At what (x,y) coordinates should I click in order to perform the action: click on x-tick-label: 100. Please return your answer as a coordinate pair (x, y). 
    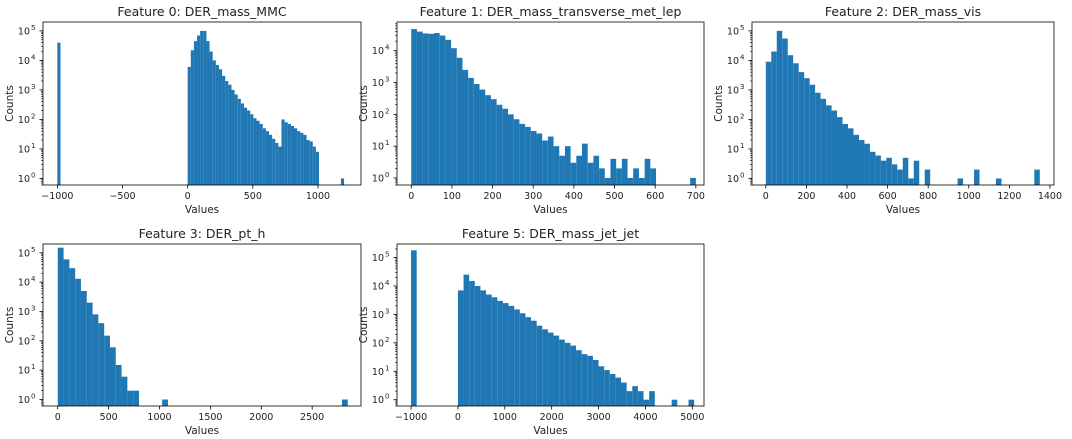
    Looking at the image, I should click on (452, 196).